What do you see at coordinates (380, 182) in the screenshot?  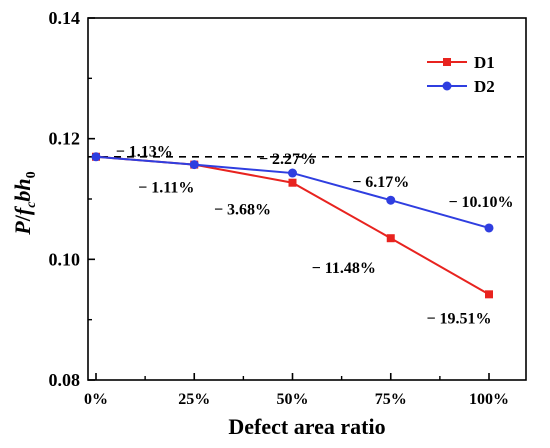 I see `data-label: − 6.17%` at bounding box center [380, 182].